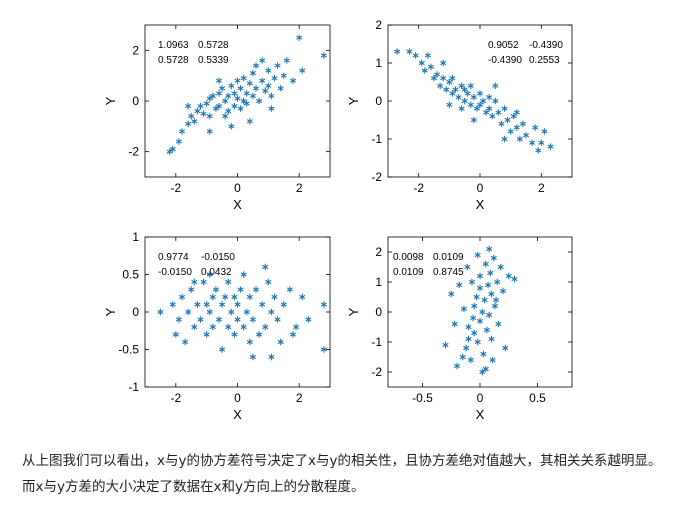 This screenshot has width=688, height=505. What do you see at coordinates (299, 398) in the screenshot?
I see `x-tick-label: 2` at bounding box center [299, 398].